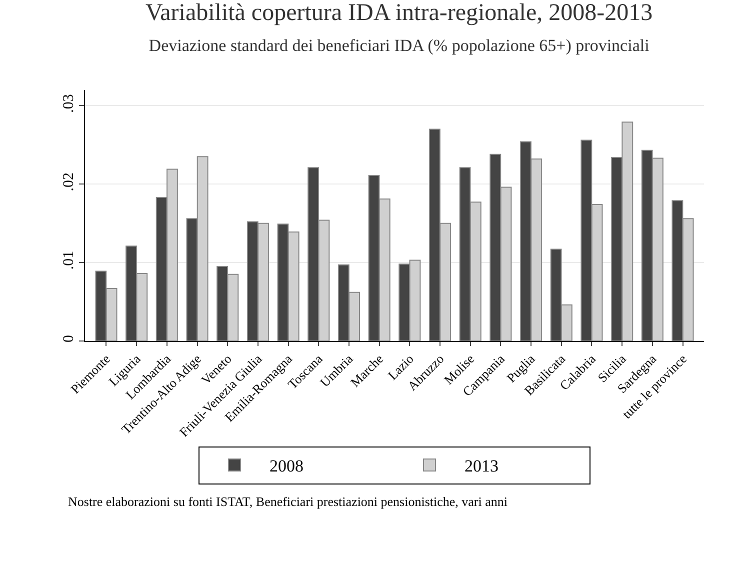 The height and width of the screenshot is (569, 739). What do you see at coordinates (481, 466) in the screenshot?
I see `legend-label: 2013` at bounding box center [481, 466].